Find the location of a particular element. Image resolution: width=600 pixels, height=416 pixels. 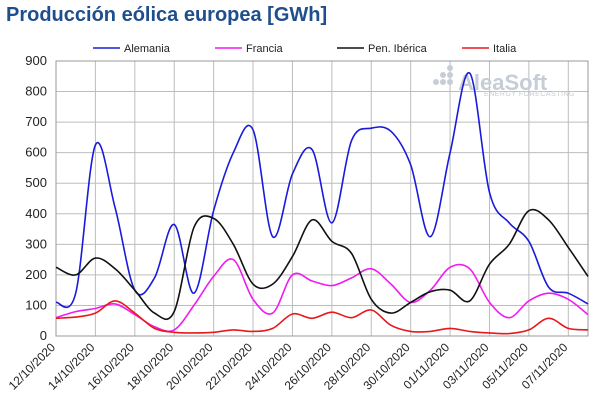

legend: Alemania Francia Pen. Ibérica Italia is located at coordinates (305, 49).